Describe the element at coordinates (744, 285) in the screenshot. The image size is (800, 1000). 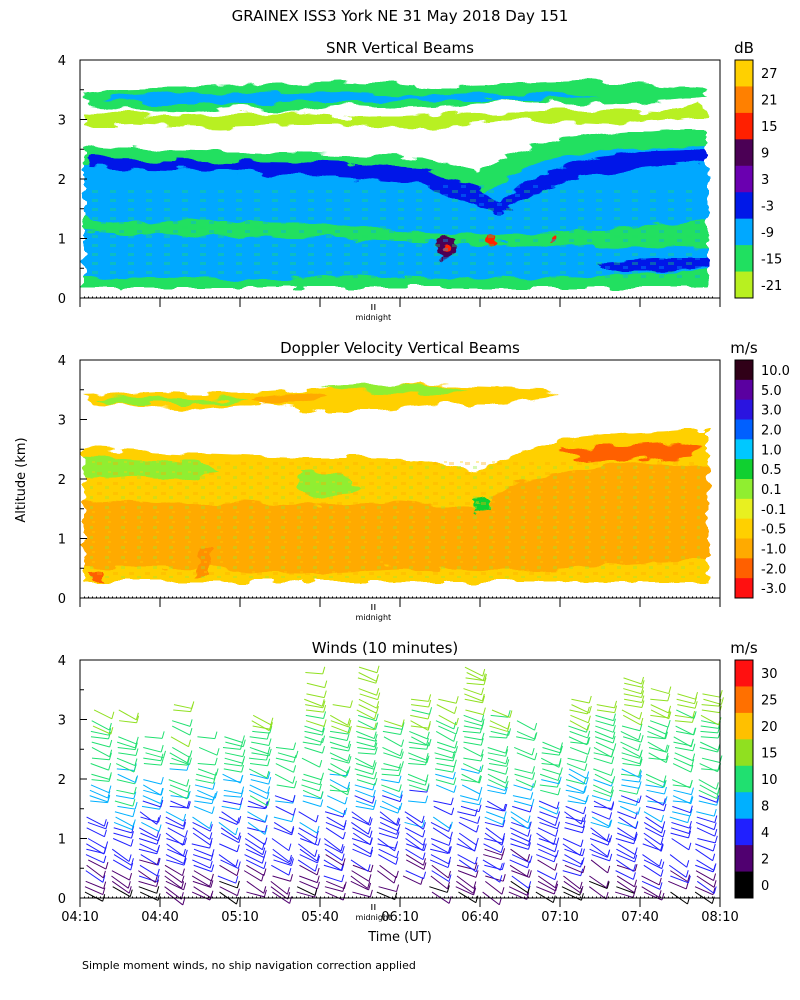
I see `snr-colorbar-swatch` at that location.